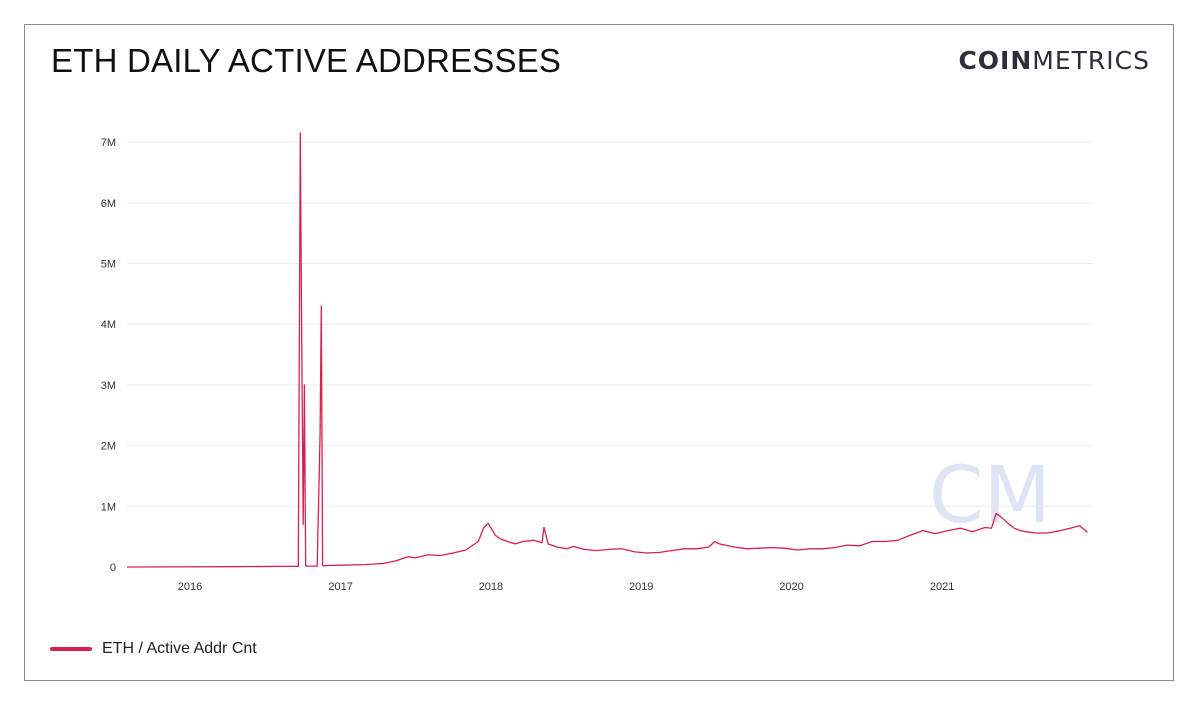 This screenshot has height=707, width=1200. I want to click on y-tick-label: 0, so click(113, 568).